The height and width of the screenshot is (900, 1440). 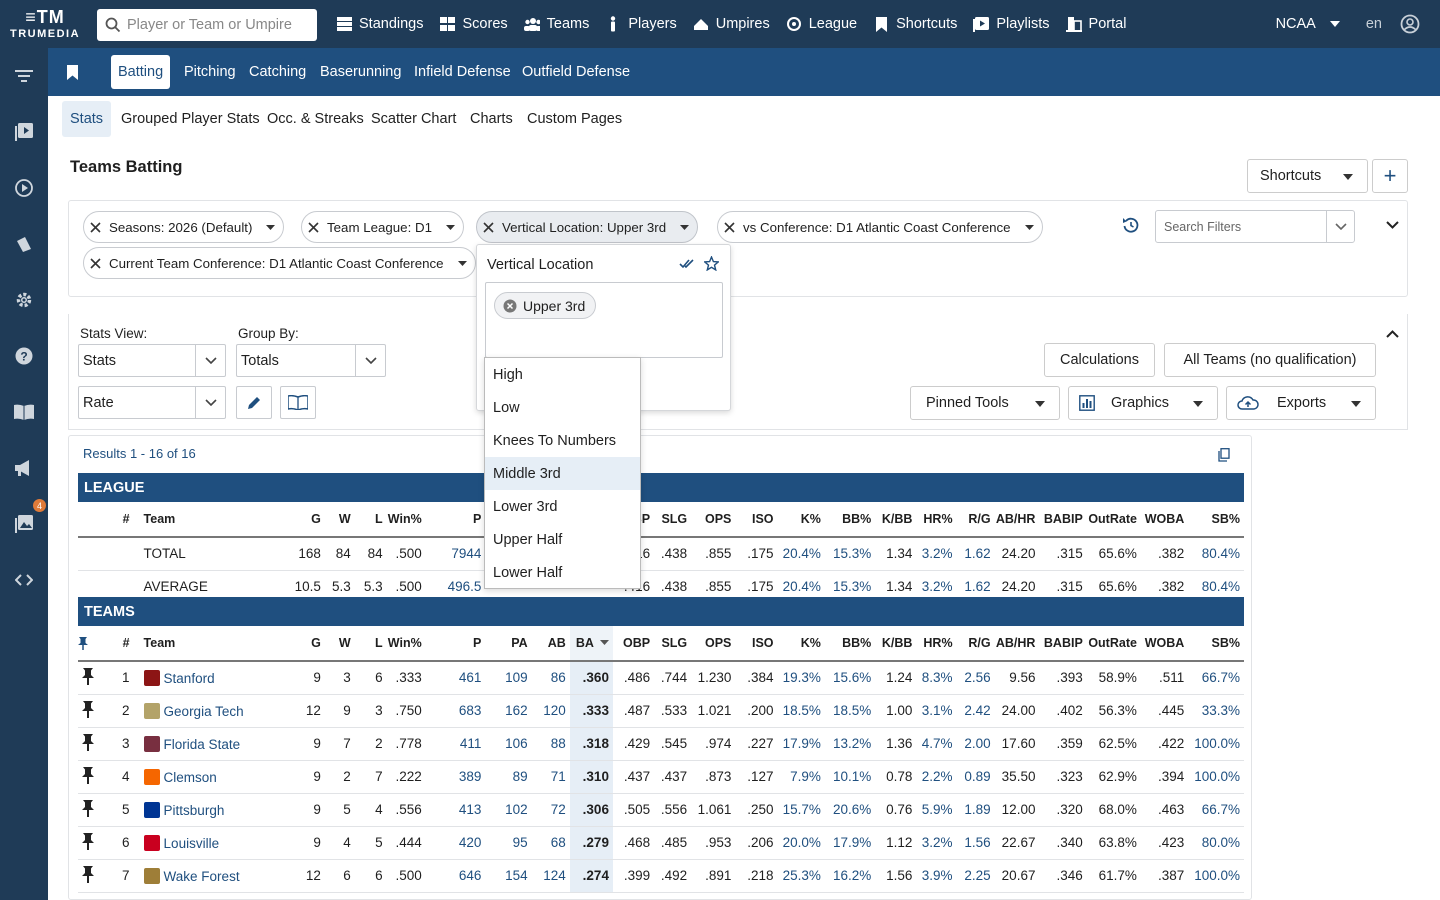 I want to click on reset-history-icon, so click(x=1131, y=225).